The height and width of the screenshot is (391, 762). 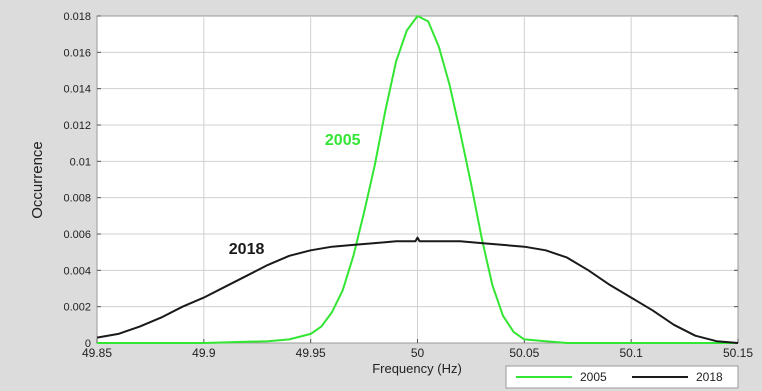 I want to click on y-tick-label: 0.008, so click(x=77, y=199).